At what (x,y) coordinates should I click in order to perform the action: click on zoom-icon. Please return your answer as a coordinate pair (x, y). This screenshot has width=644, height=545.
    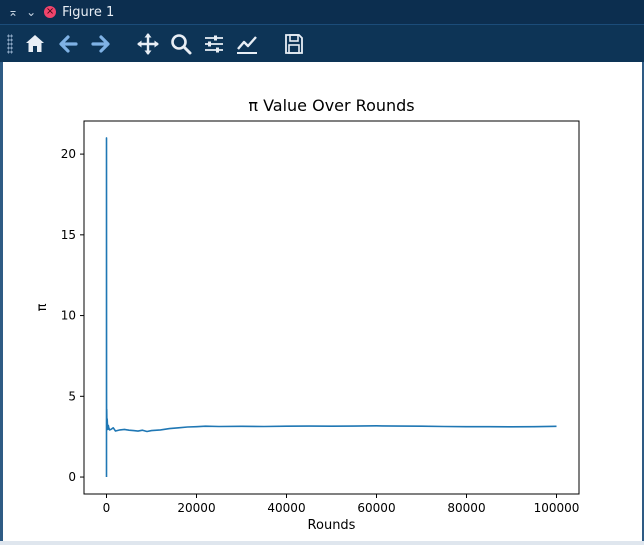
    Looking at the image, I should click on (181, 44).